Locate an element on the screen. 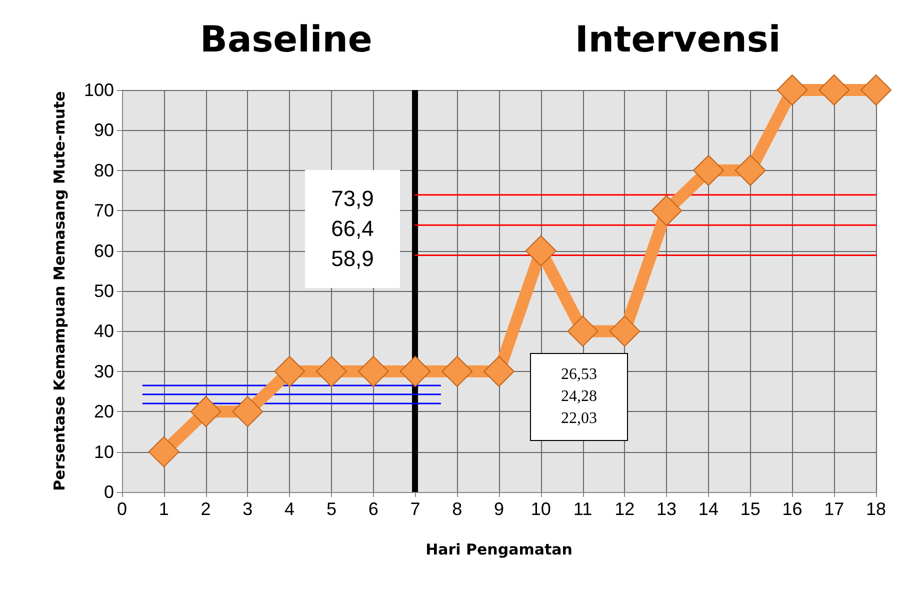  x-tick-label: 11 is located at coordinates (582, 509).